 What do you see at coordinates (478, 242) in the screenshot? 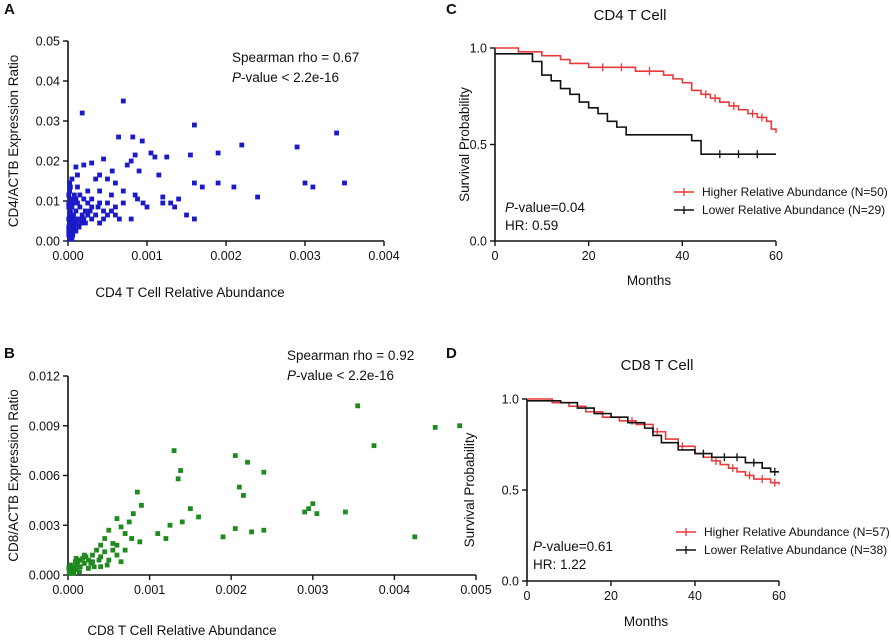
I see `y-tick-label: 0.0` at bounding box center [478, 242].